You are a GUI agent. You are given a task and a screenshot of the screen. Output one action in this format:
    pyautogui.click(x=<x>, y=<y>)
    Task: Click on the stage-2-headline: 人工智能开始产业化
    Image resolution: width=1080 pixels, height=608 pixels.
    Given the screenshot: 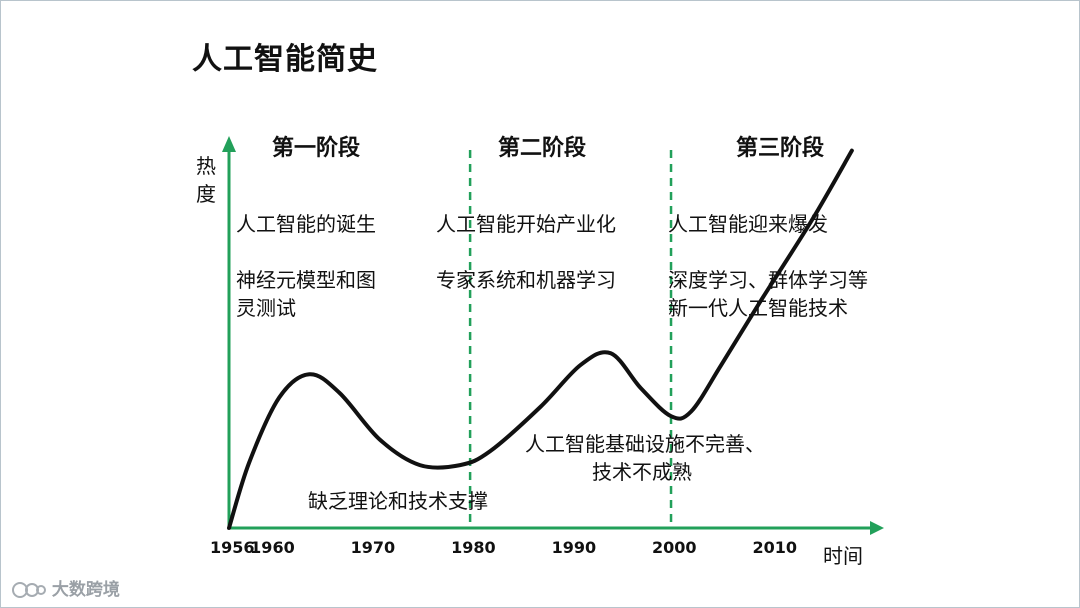 What is the action you would take?
    pyautogui.click(x=526, y=224)
    